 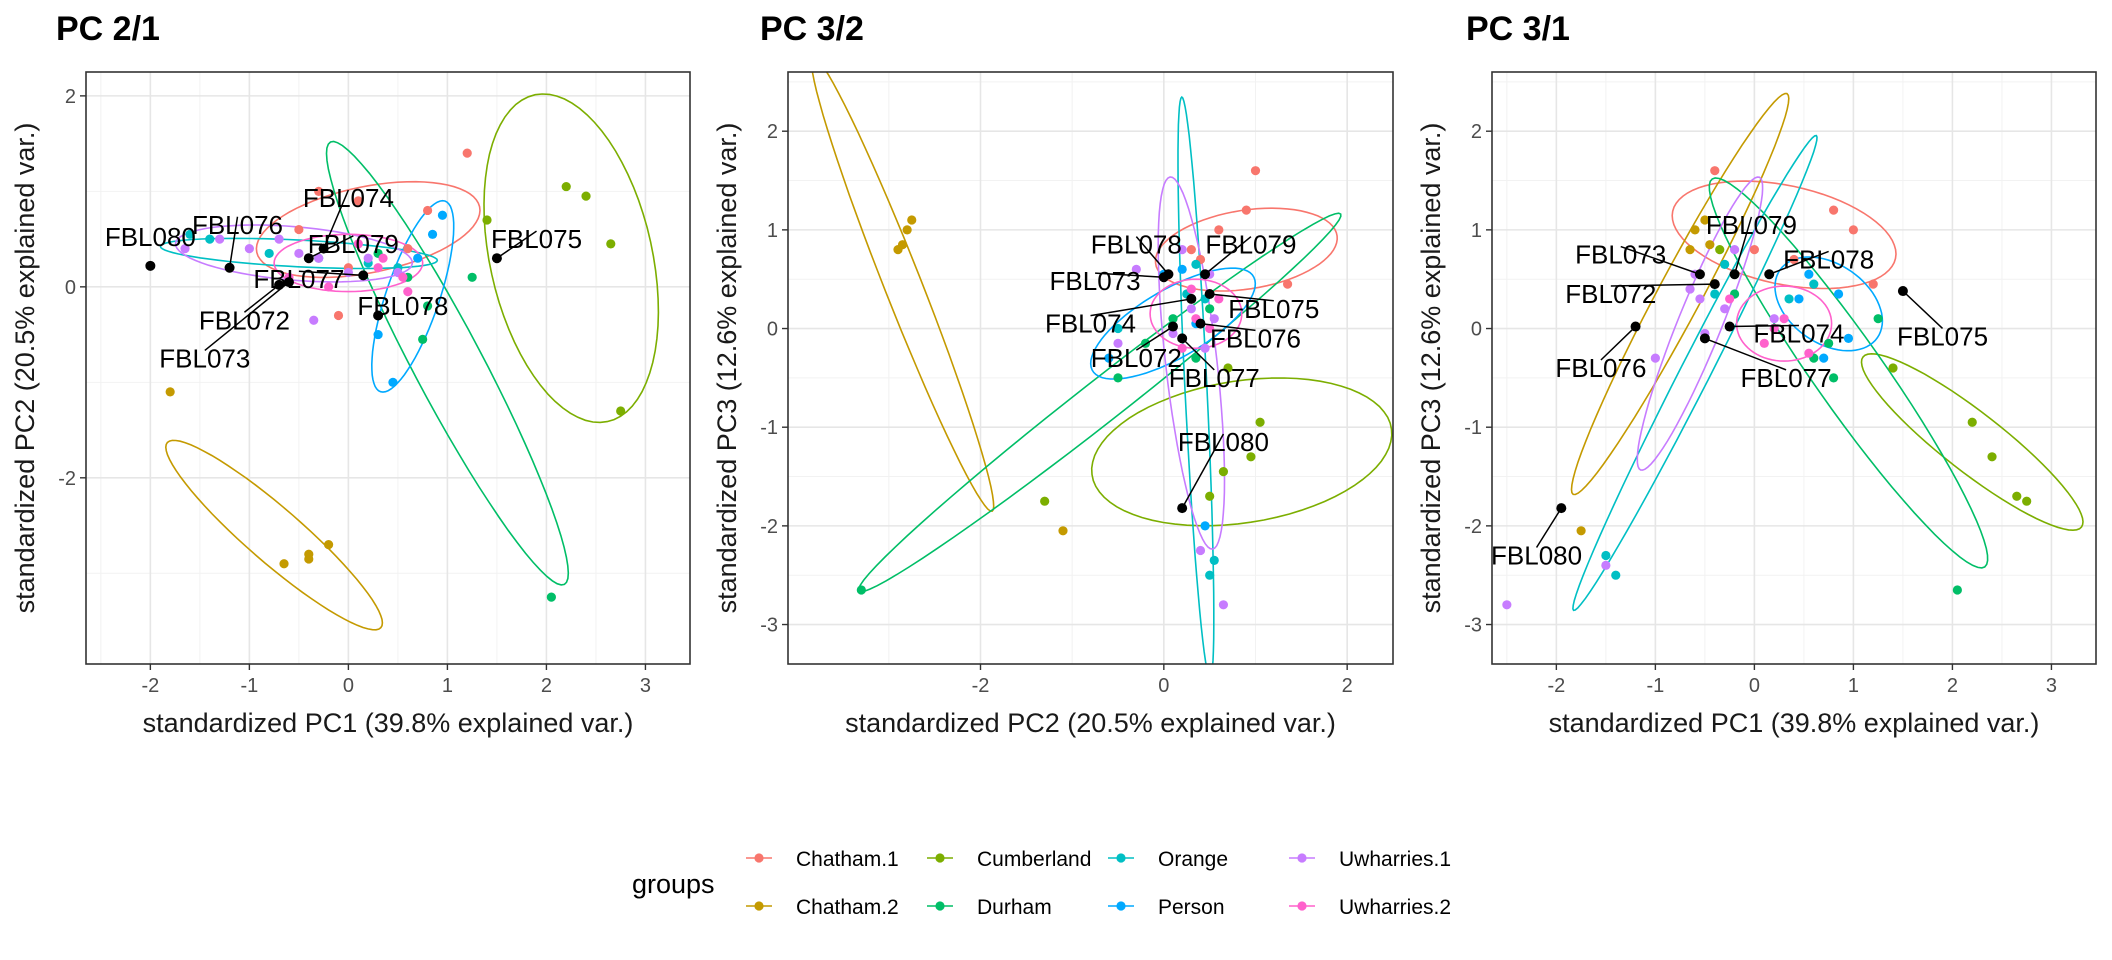 I want to click on panel-title: PC 3/2, so click(x=812, y=29).